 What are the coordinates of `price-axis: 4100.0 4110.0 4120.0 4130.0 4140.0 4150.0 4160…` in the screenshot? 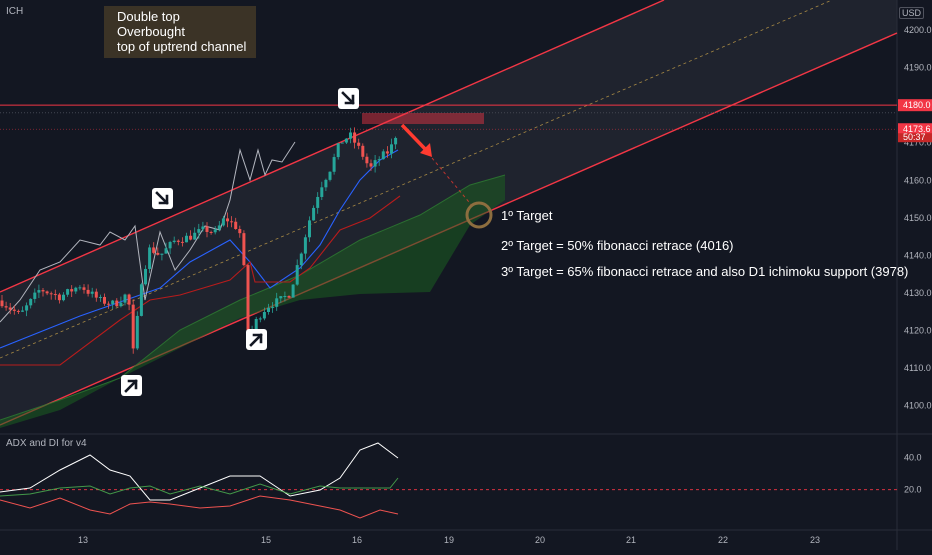 It's located at (915, 218).